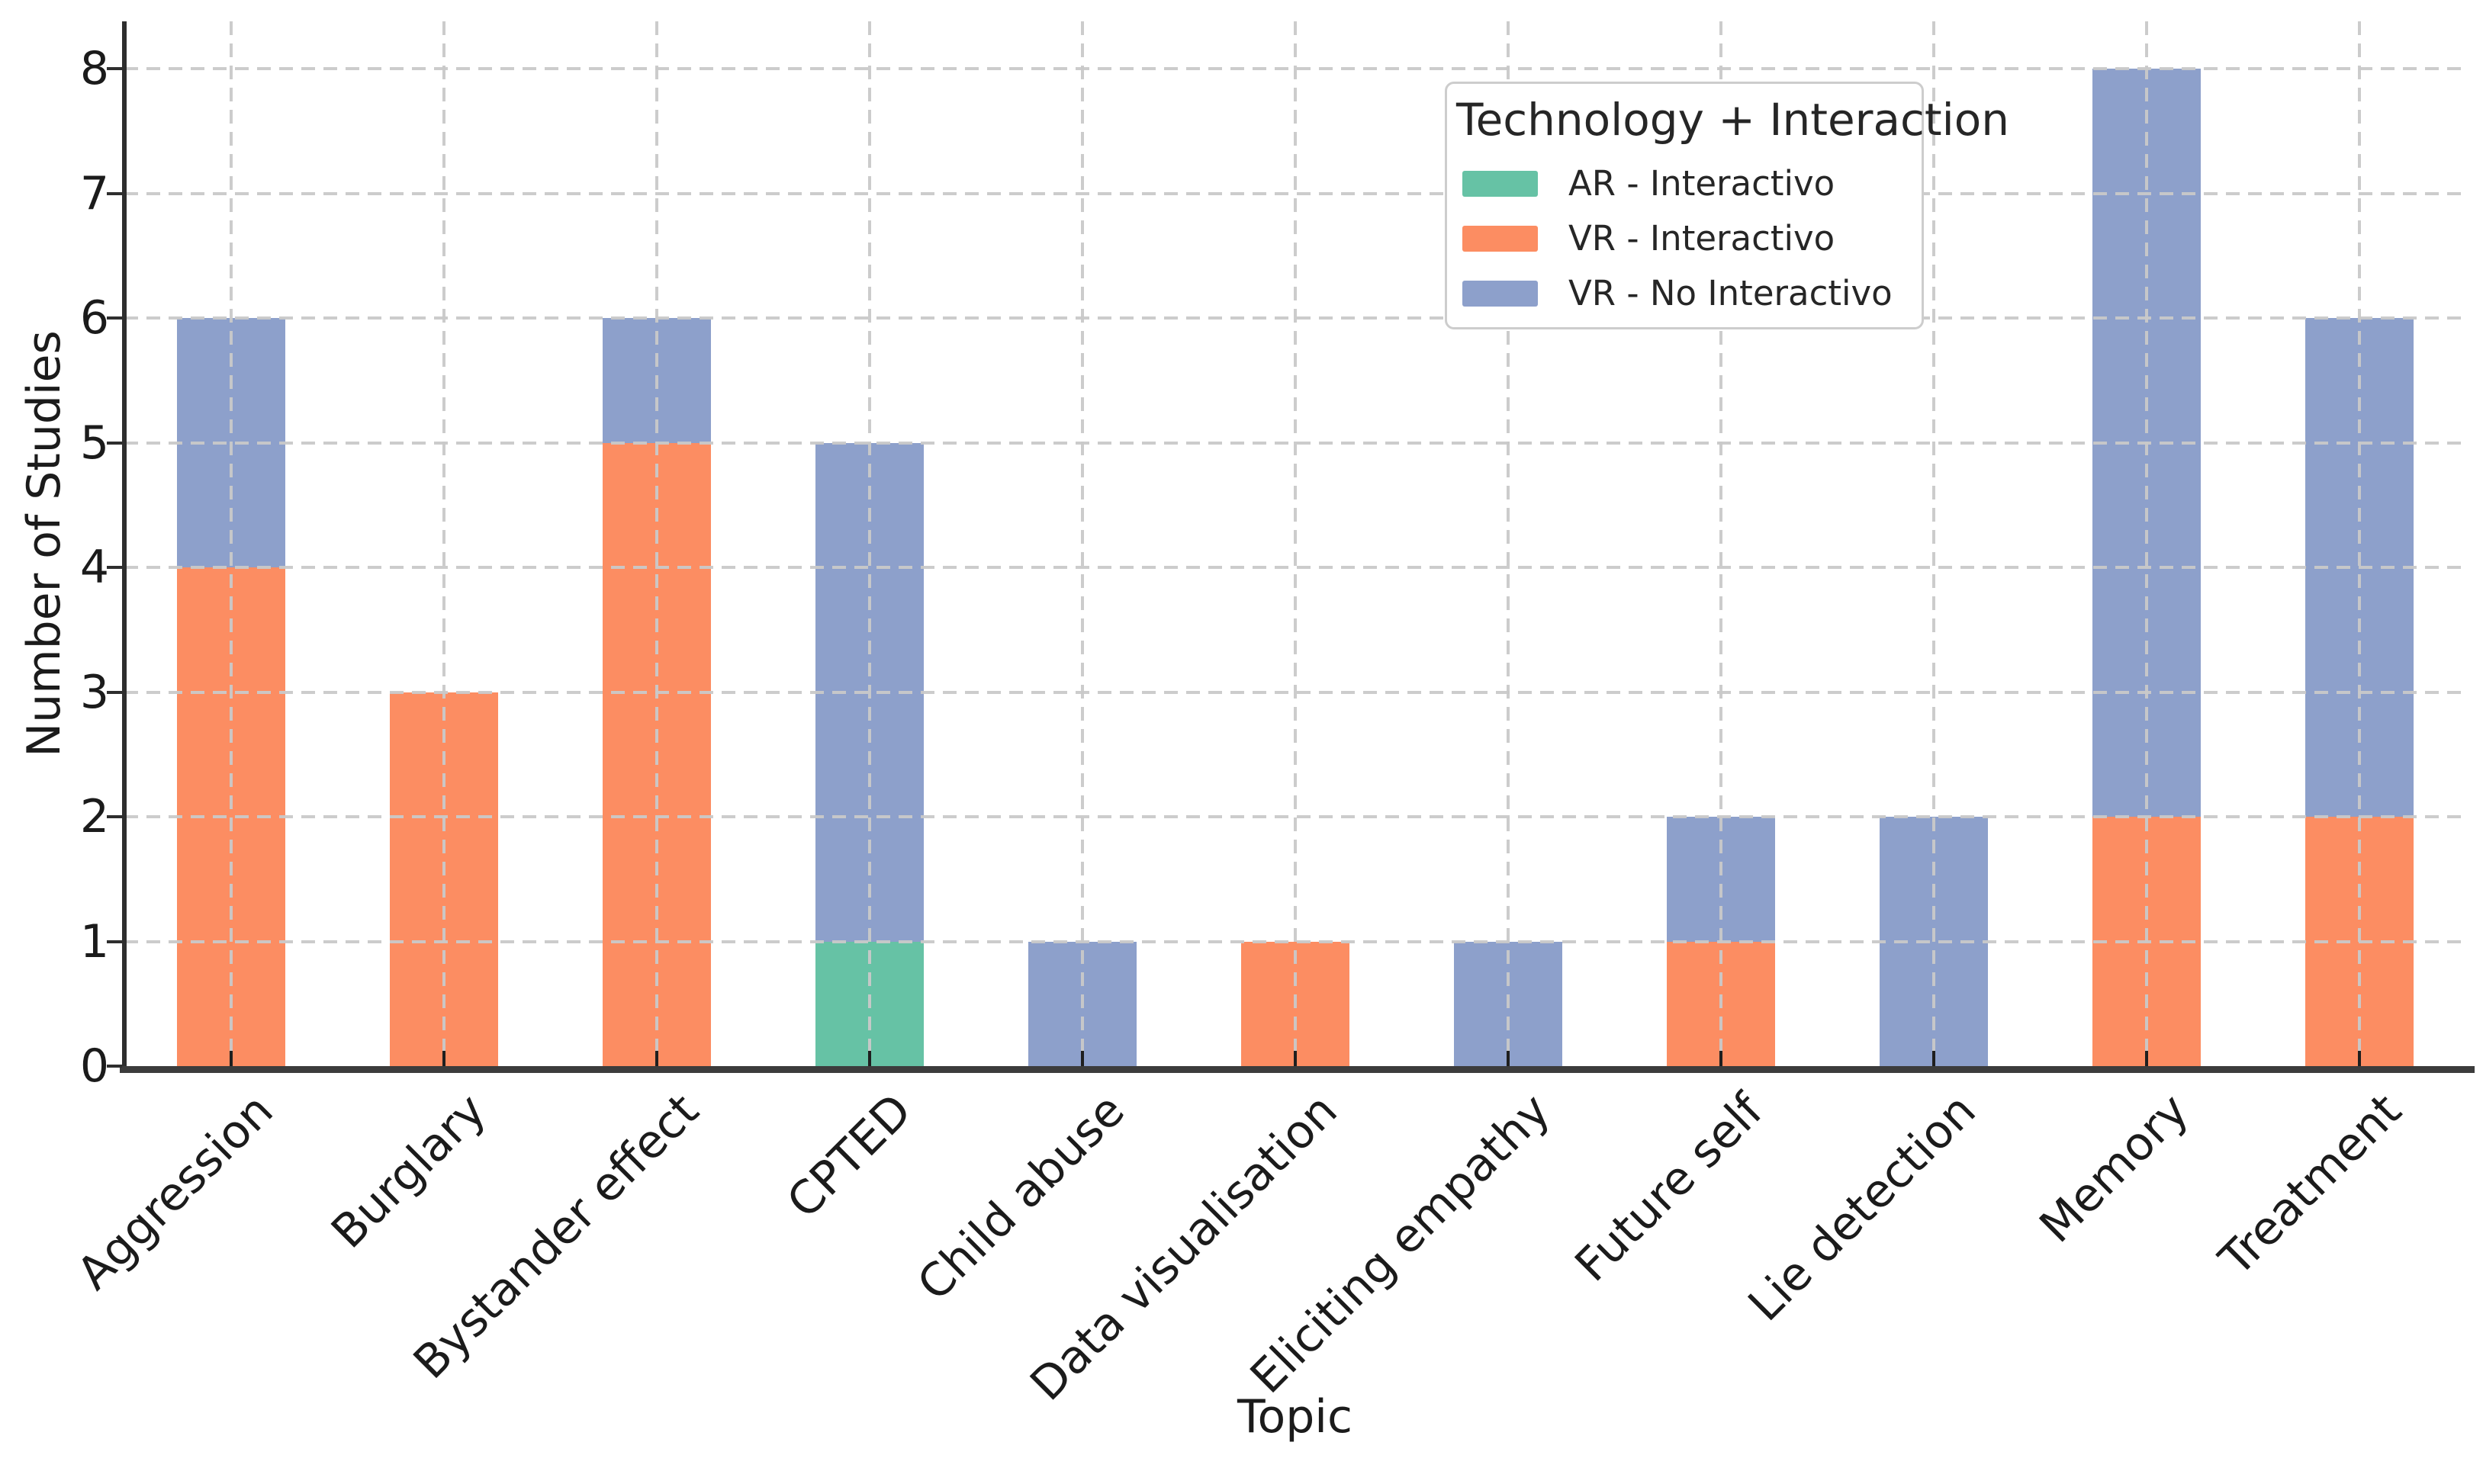 This screenshot has height=1484, width=2483. What do you see at coordinates (94, 692) in the screenshot?
I see `y-tick-label: 3` at bounding box center [94, 692].